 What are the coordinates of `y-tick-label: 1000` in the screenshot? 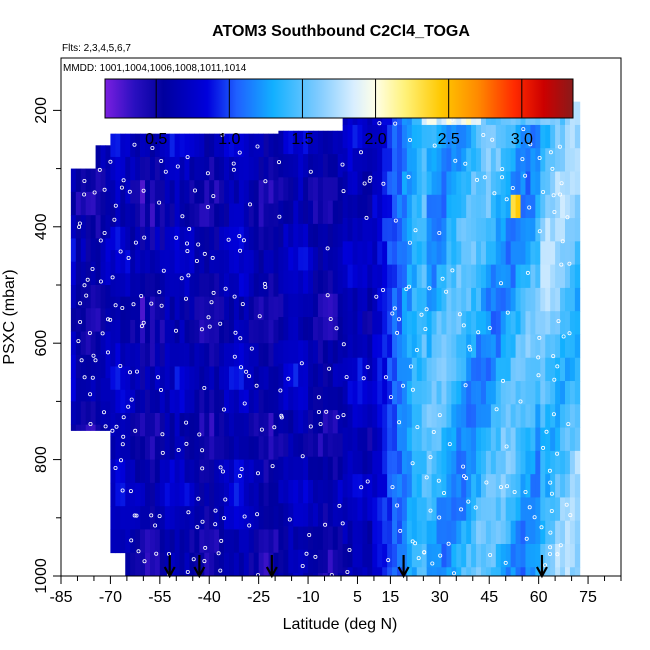 It's located at (41, 576).